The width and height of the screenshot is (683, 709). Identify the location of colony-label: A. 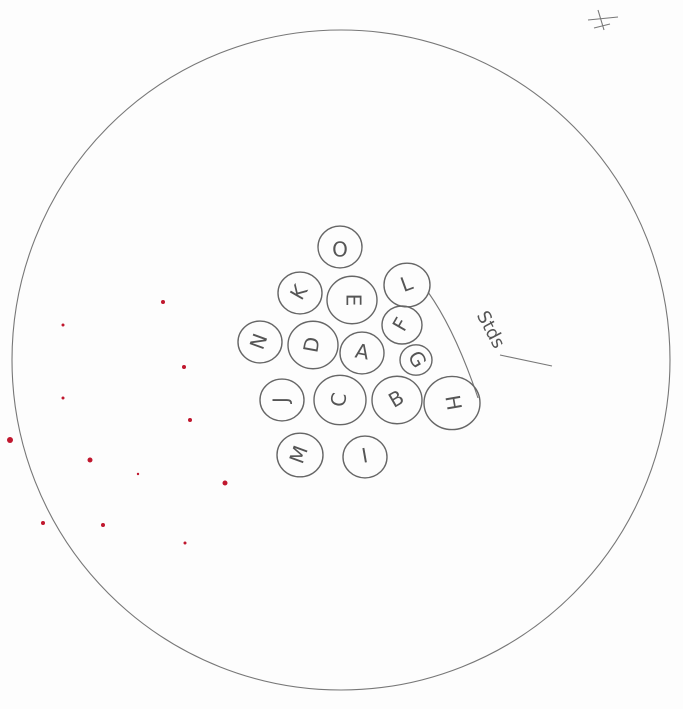
(362, 352).